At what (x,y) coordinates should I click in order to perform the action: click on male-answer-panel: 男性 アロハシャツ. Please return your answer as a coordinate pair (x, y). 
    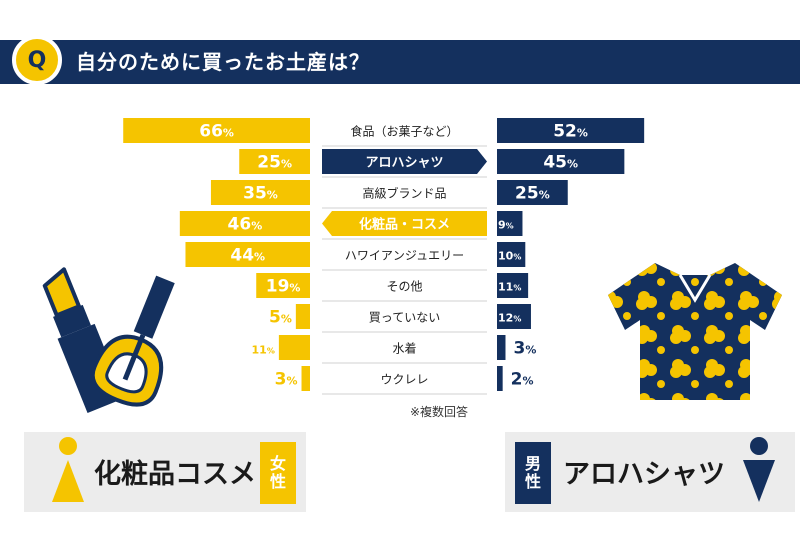
    Looking at the image, I should click on (650, 472).